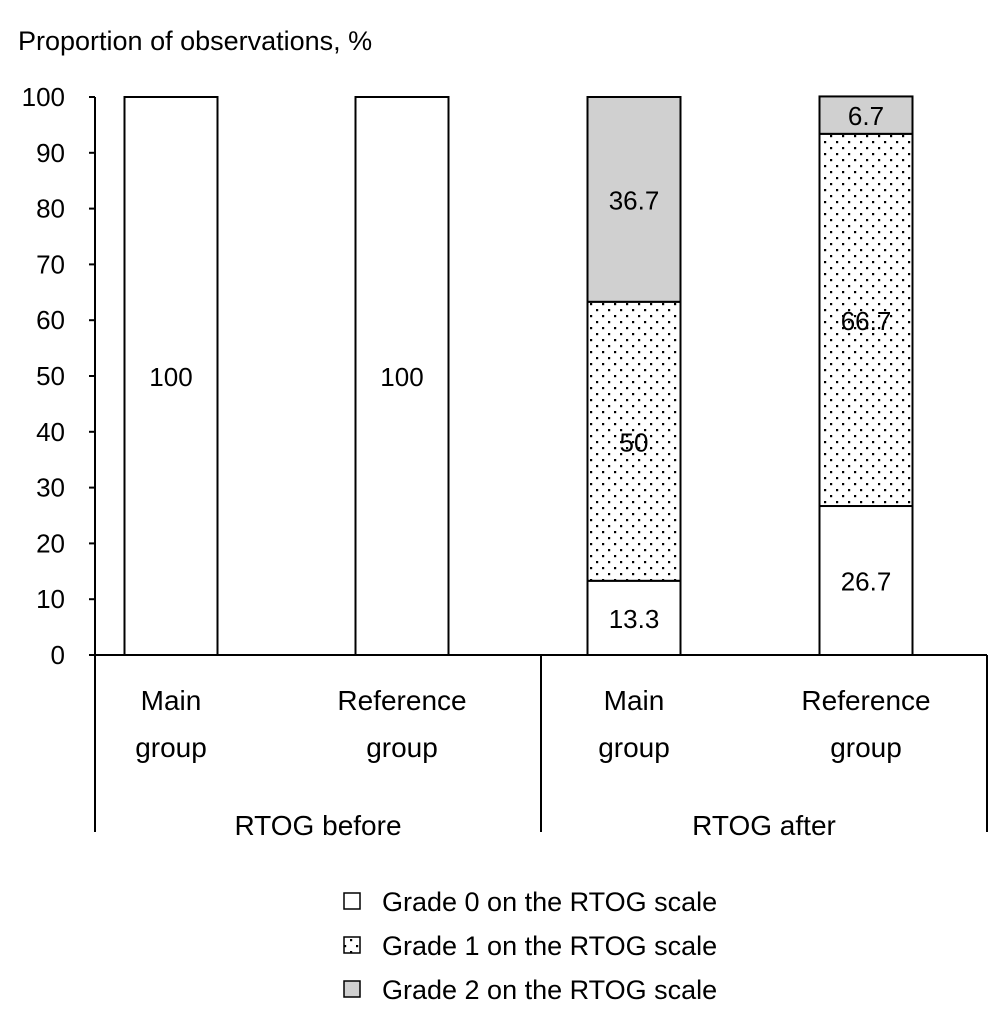 This screenshot has width=992, height=1025. I want to click on x-group-label: RTOG after, so click(764, 825).